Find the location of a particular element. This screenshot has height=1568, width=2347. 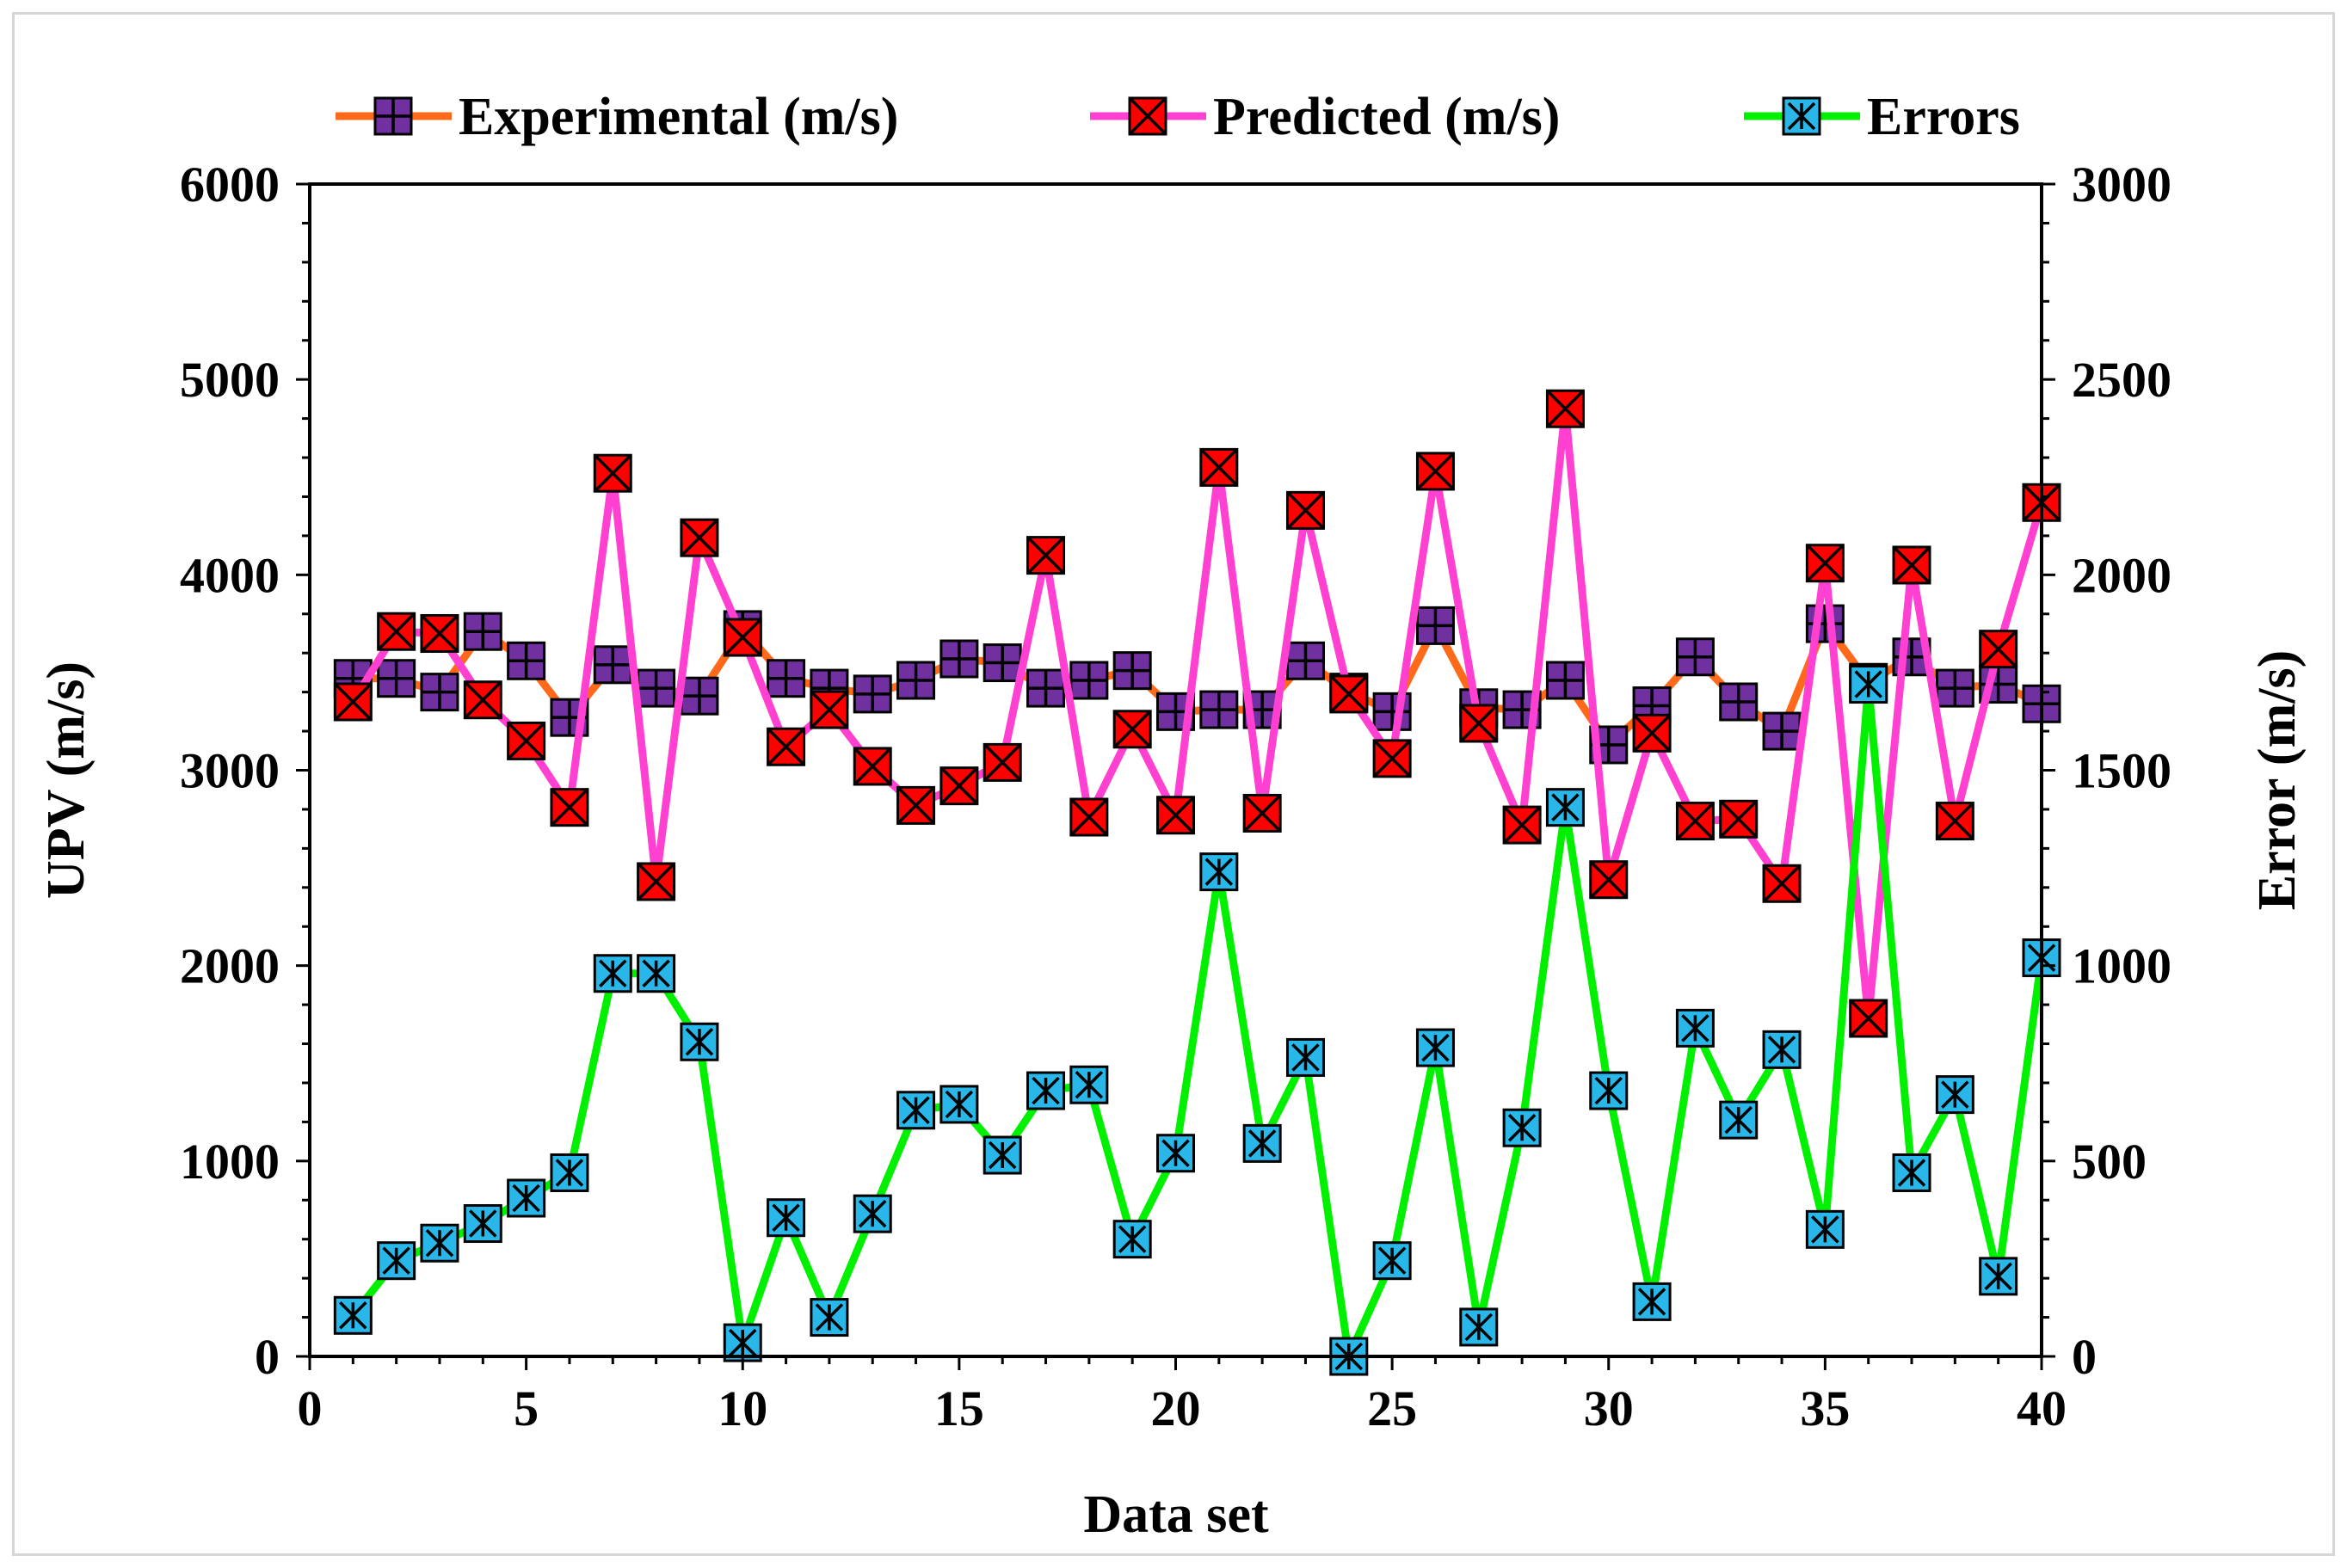

y-right-tick-label: 2000 is located at coordinates (2121, 575).